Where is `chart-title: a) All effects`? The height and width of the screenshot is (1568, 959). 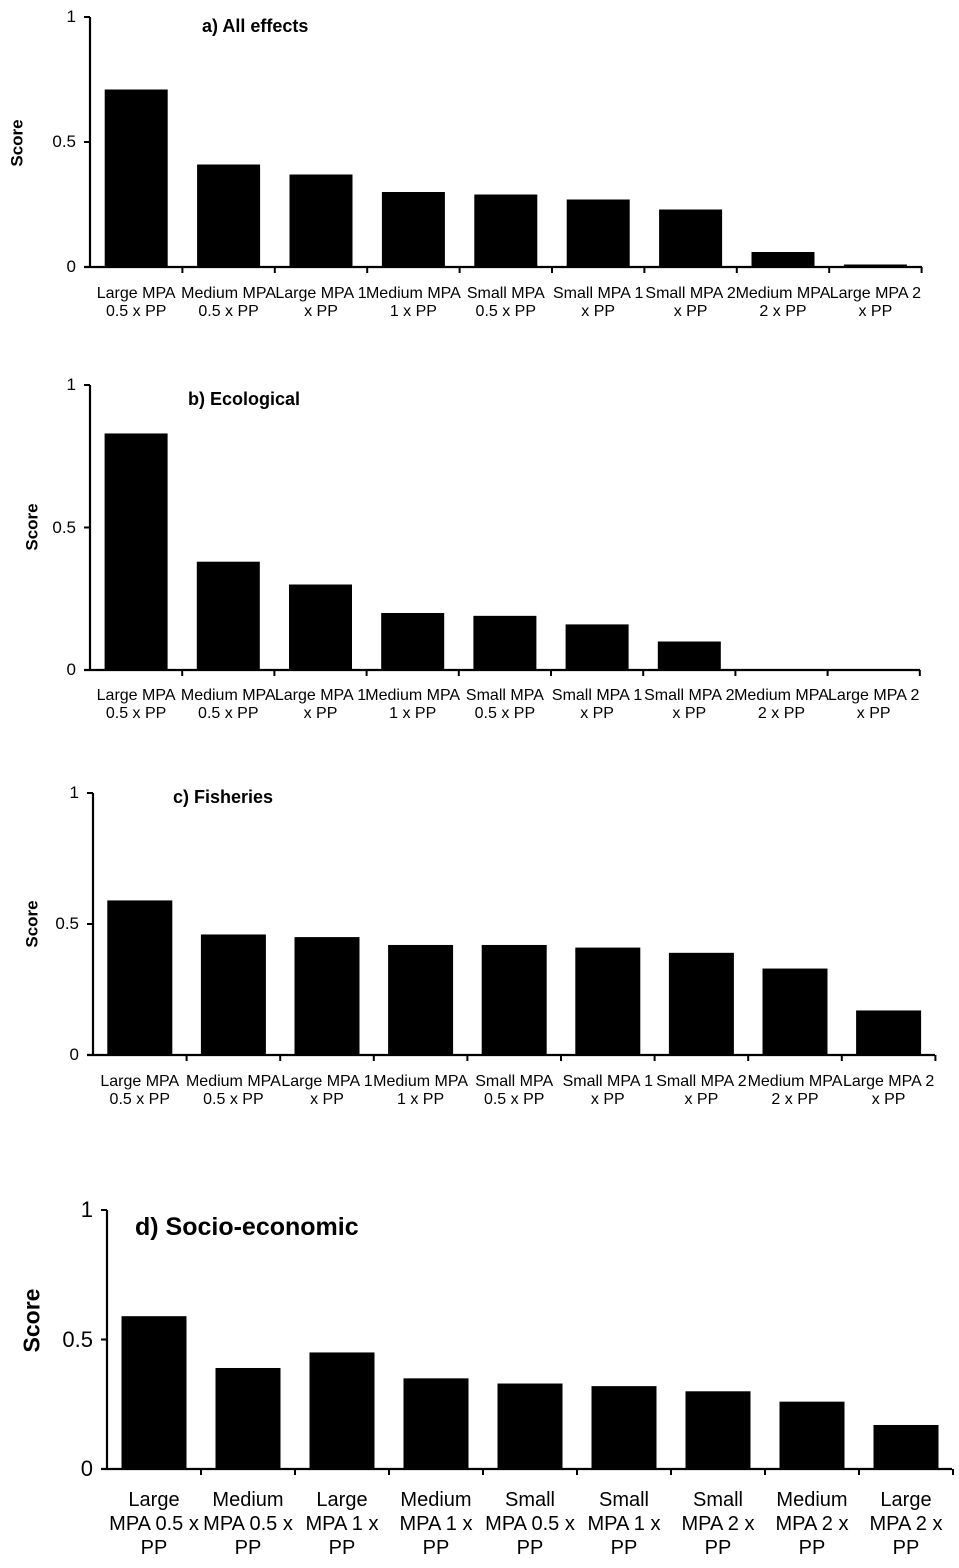
chart-title: a) All effects is located at coordinates (255, 26).